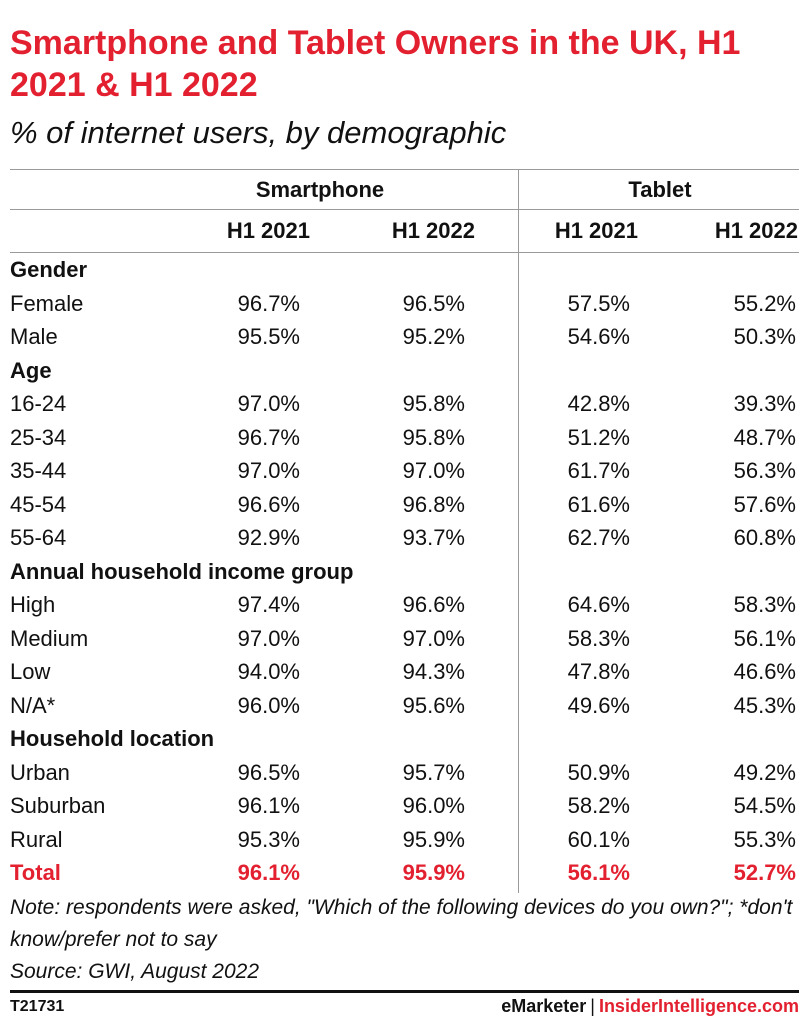 The image size is (809, 1024). I want to click on table-cell: 57.6%, so click(764, 504).